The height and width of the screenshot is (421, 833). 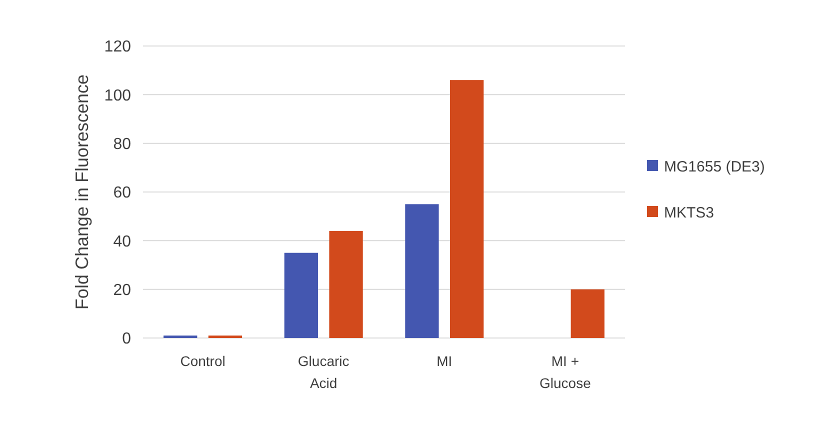 I want to click on y-tick-label: 20, so click(x=122, y=290).